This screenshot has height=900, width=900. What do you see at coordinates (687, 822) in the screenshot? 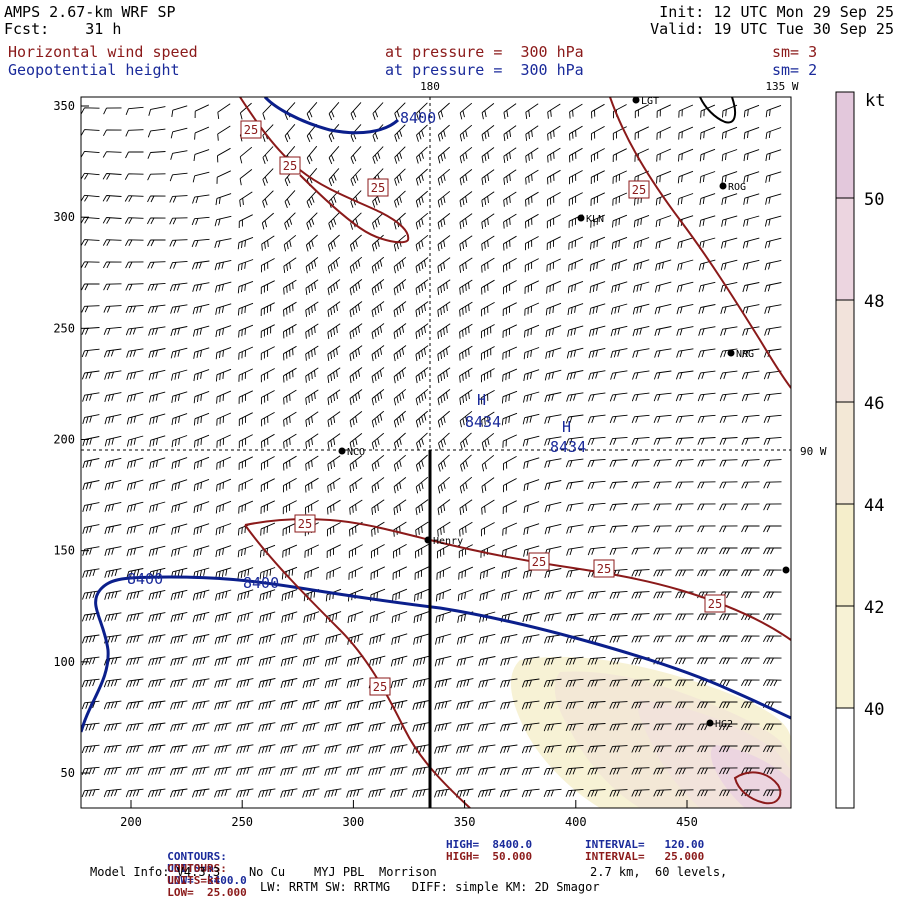
I see `x-tick-label: 450` at bounding box center [687, 822].